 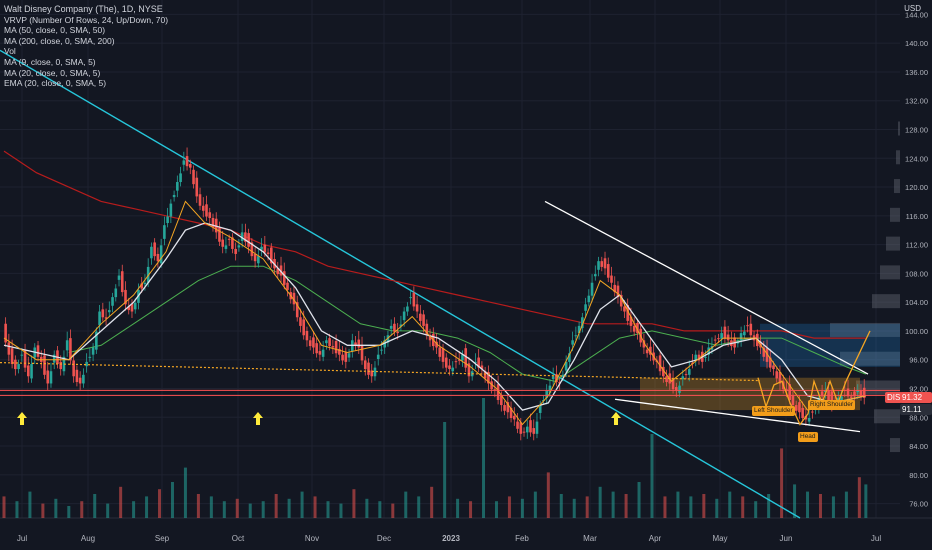 What do you see at coordinates (918, 446) in the screenshot?
I see `y-tick-label: 84.00` at bounding box center [918, 446].